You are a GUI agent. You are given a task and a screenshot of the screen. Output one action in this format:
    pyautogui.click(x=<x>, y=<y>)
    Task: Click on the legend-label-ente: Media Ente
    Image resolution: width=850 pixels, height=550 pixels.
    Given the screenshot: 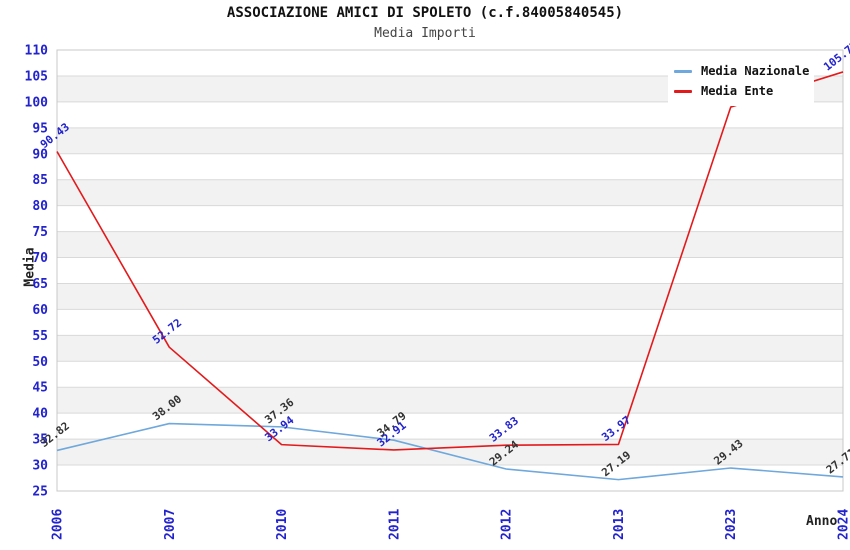 What is the action you would take?
    pyautogui.click(x=737, y=91)
    